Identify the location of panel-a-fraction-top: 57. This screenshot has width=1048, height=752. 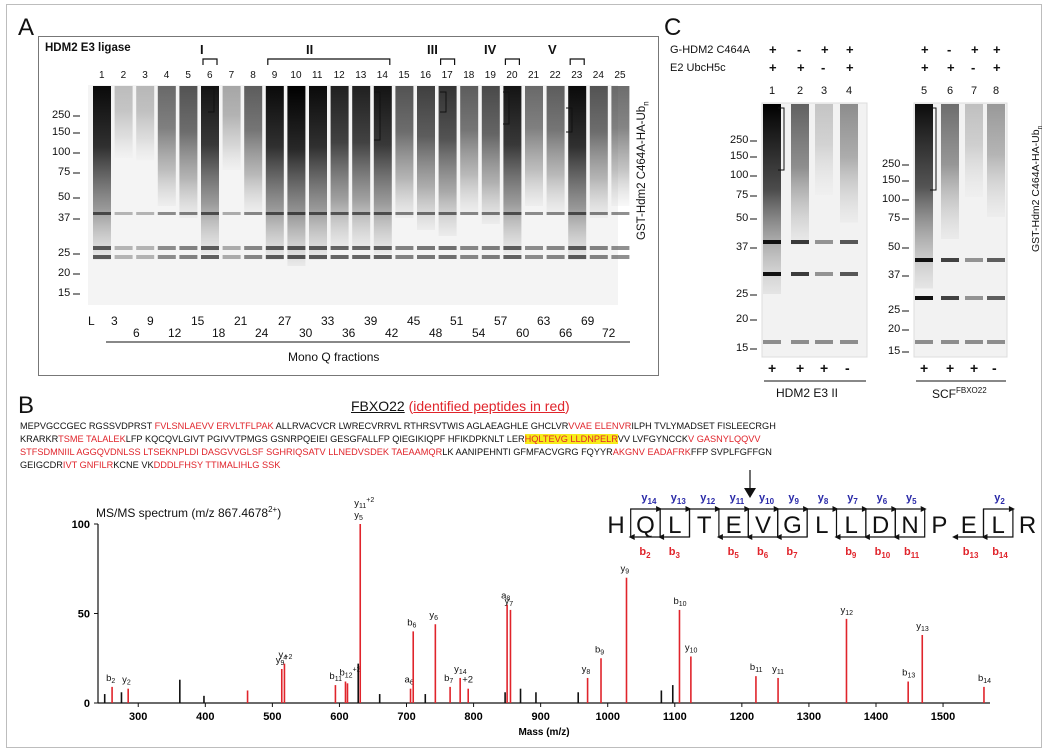
(501, 321).